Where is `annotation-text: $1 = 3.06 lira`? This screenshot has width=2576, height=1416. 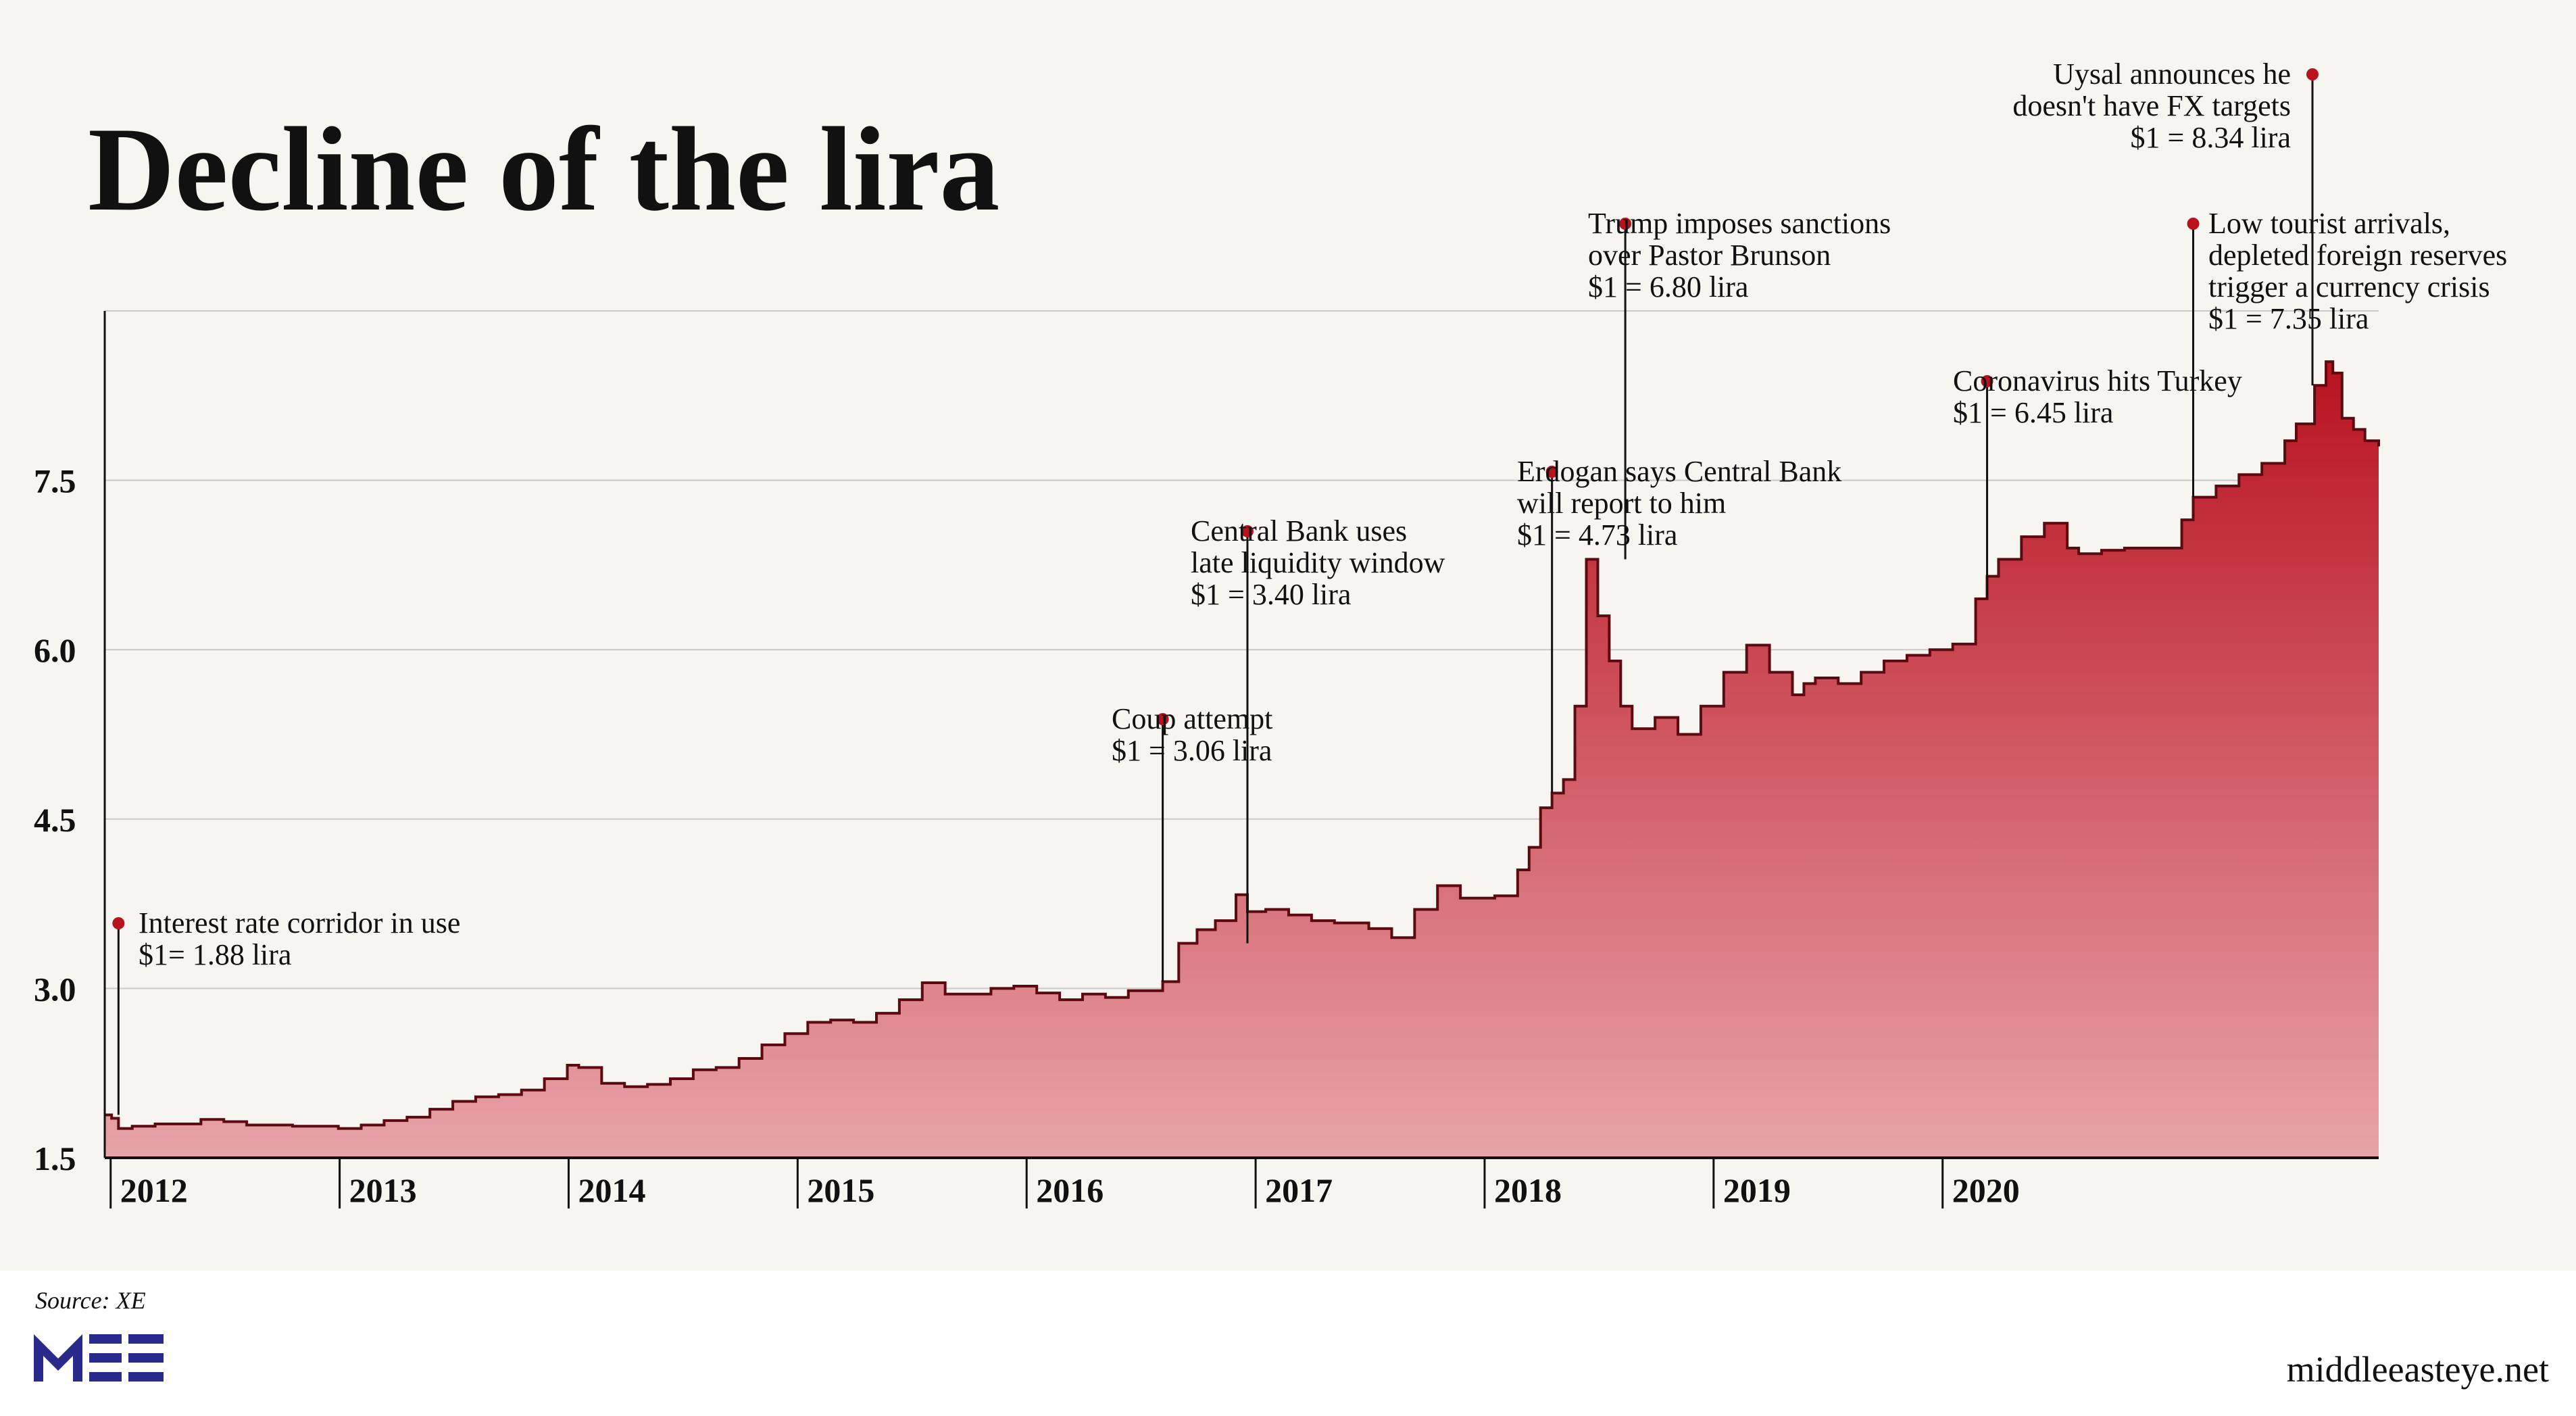
annotation-text: $1 = 3.06 lira is located at coordinates (1192, 751).